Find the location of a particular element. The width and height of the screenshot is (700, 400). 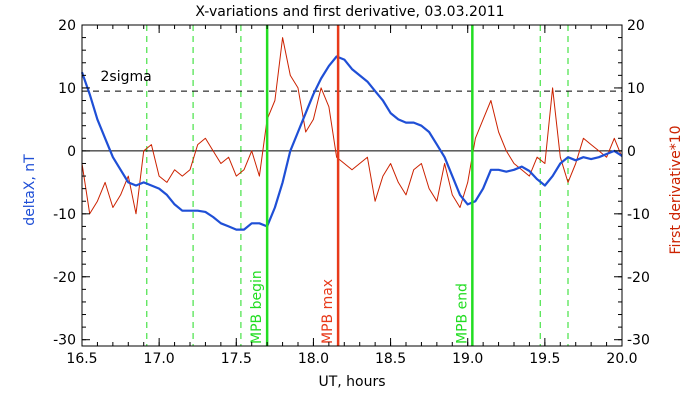

vertical-marker-label-1: MPB max is located at coordinates (328, 311).